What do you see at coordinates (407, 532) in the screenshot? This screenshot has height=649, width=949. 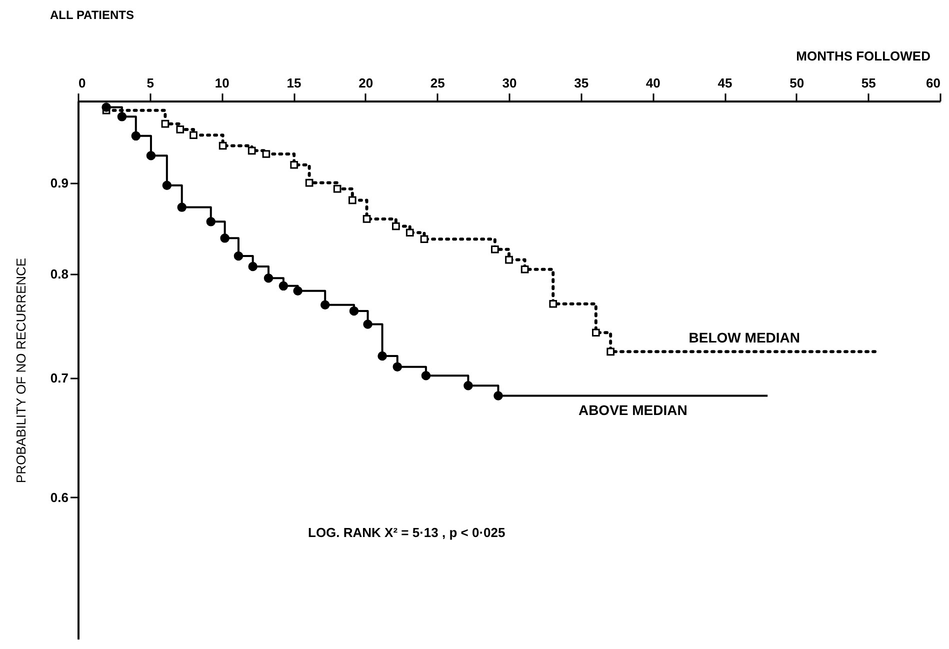 I see `annotation: LOG. RANK X² = 5·13 , p < 0·025` at bounding box center [407, 532].